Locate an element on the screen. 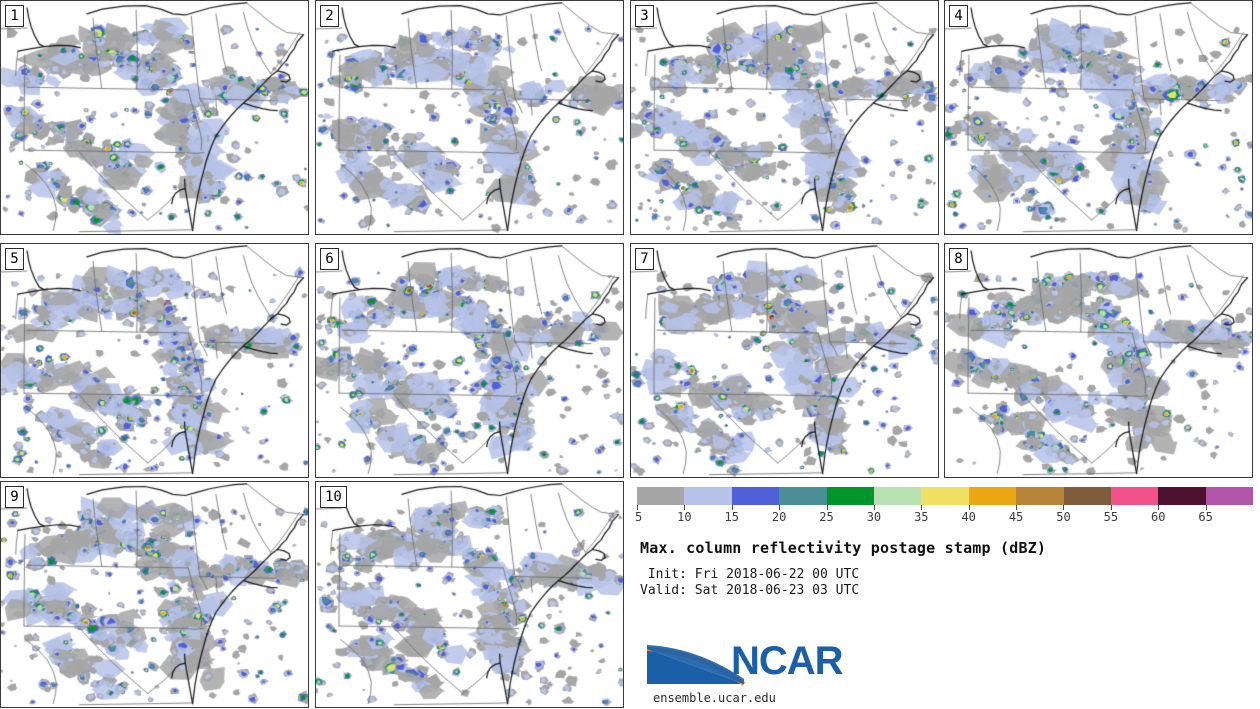 Image resolution: width=1260 pixels, height=709 pixels. colorbar-tick-label: 40 is located at coordinates (968, 517).